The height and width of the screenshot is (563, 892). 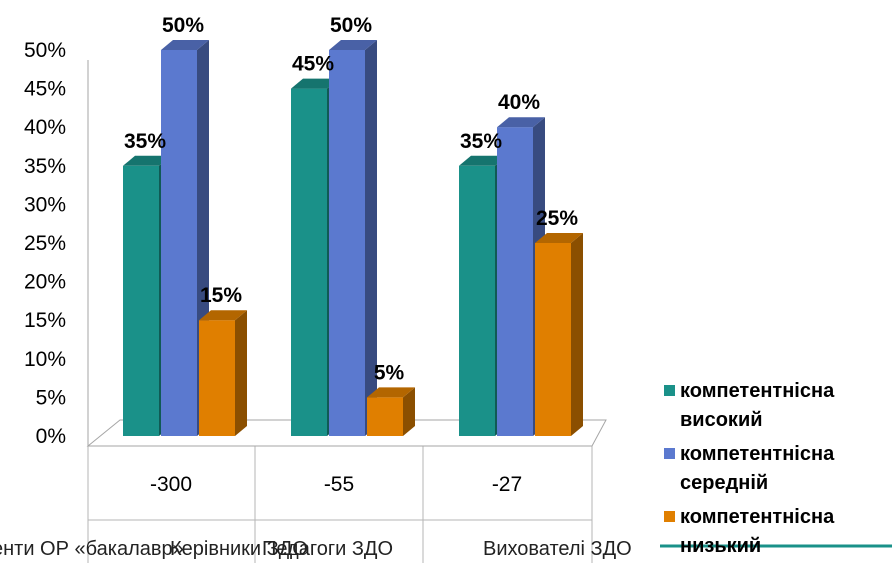 What do you see at coordinates (221, 295) in the screenshot?
I see `data-label: 15%` at bounding box center [221, 295].